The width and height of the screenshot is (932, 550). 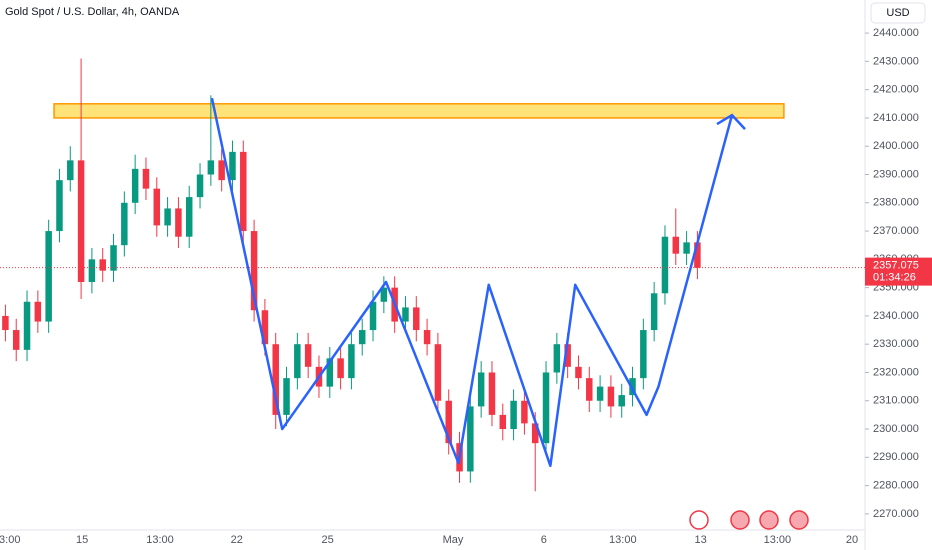 I want to click on y-tick-label: 2280.000, so click(x=896, y=486).